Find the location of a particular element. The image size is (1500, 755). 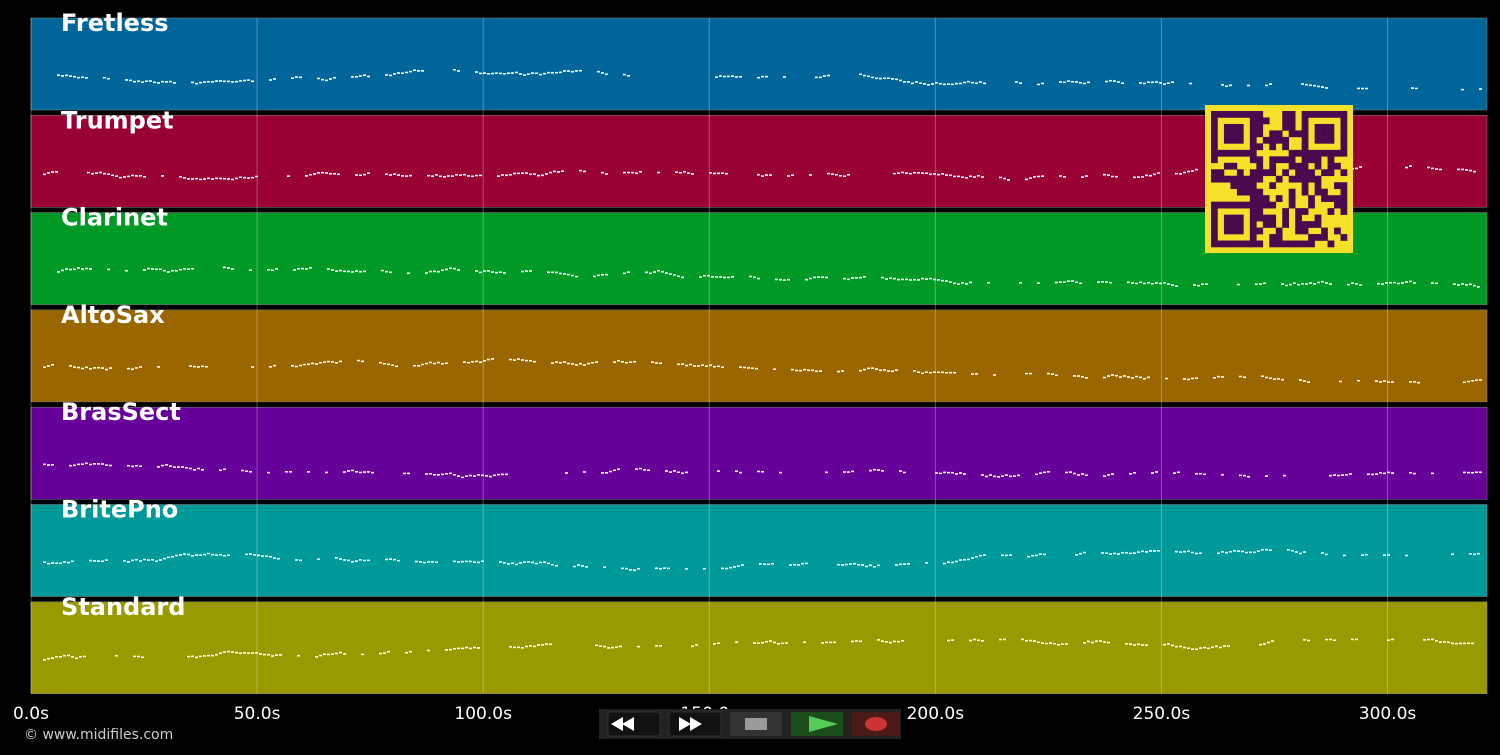

stop-icon is located at coordinates (756, 724).